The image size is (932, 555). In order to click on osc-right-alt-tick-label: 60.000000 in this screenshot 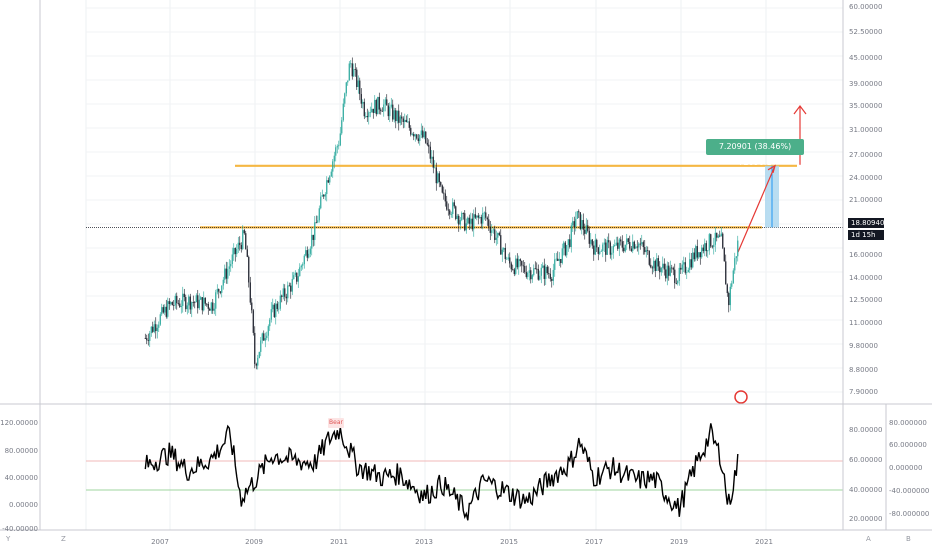, I will do `click(908, 445)`.